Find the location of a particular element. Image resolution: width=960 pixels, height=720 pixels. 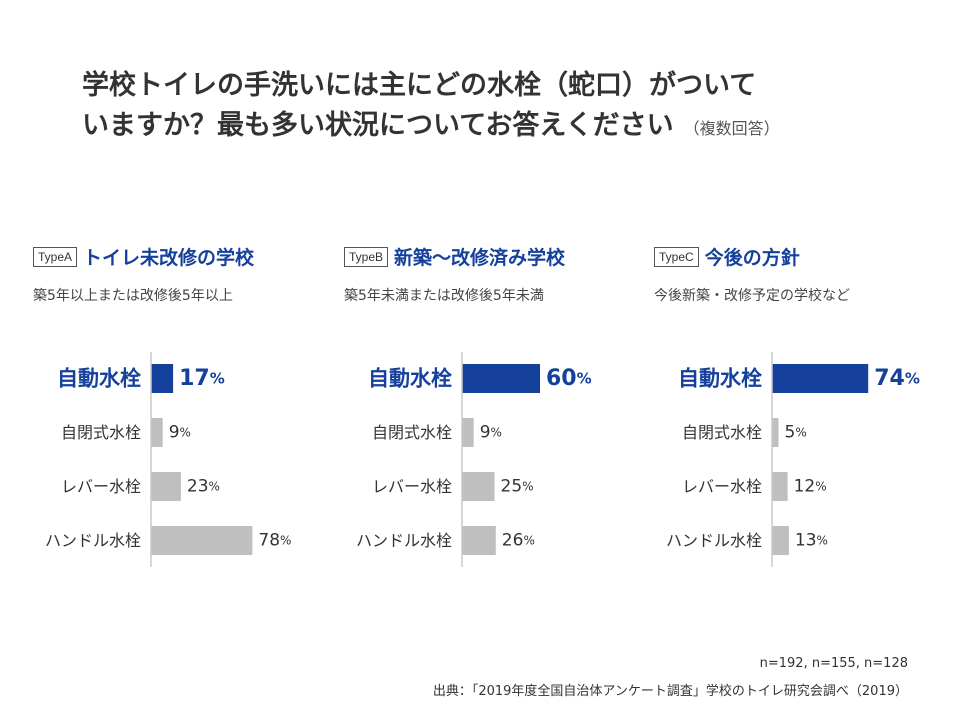

panel-header: TypeC 今後の方針 is located at coordinates (727, 256).